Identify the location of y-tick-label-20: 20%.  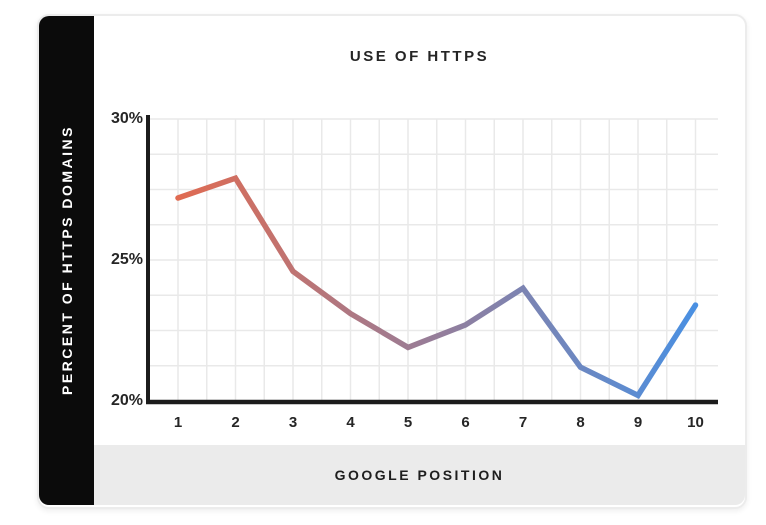
(126, 400).